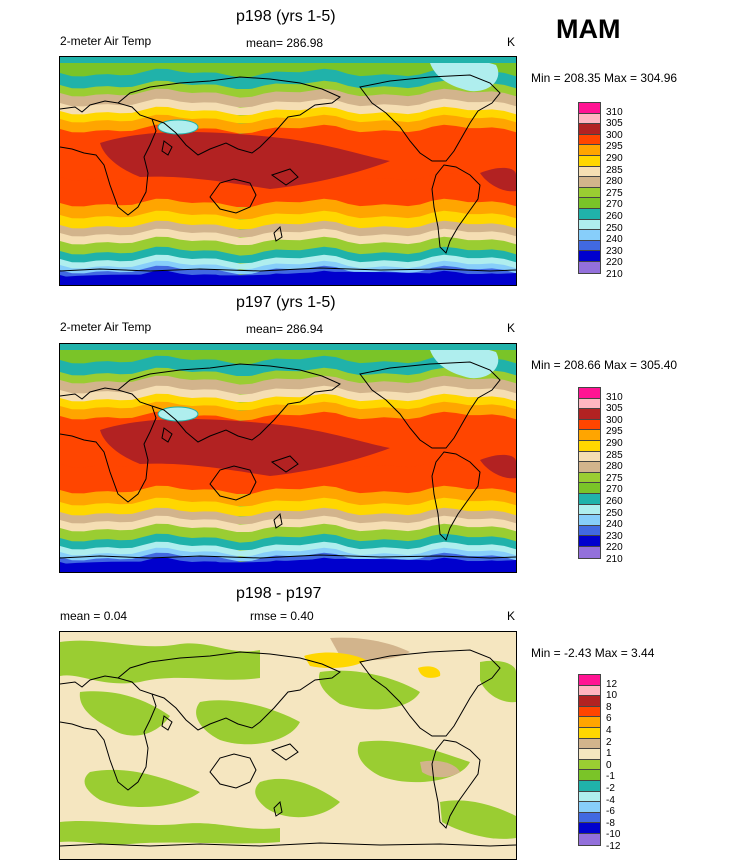 The height and width of the screenshot is (865, 732). What do you see at coordinates (609, 765) in the screenshot?
I see `colorbar-tick-label: 0` at bounding box center [609, 765].